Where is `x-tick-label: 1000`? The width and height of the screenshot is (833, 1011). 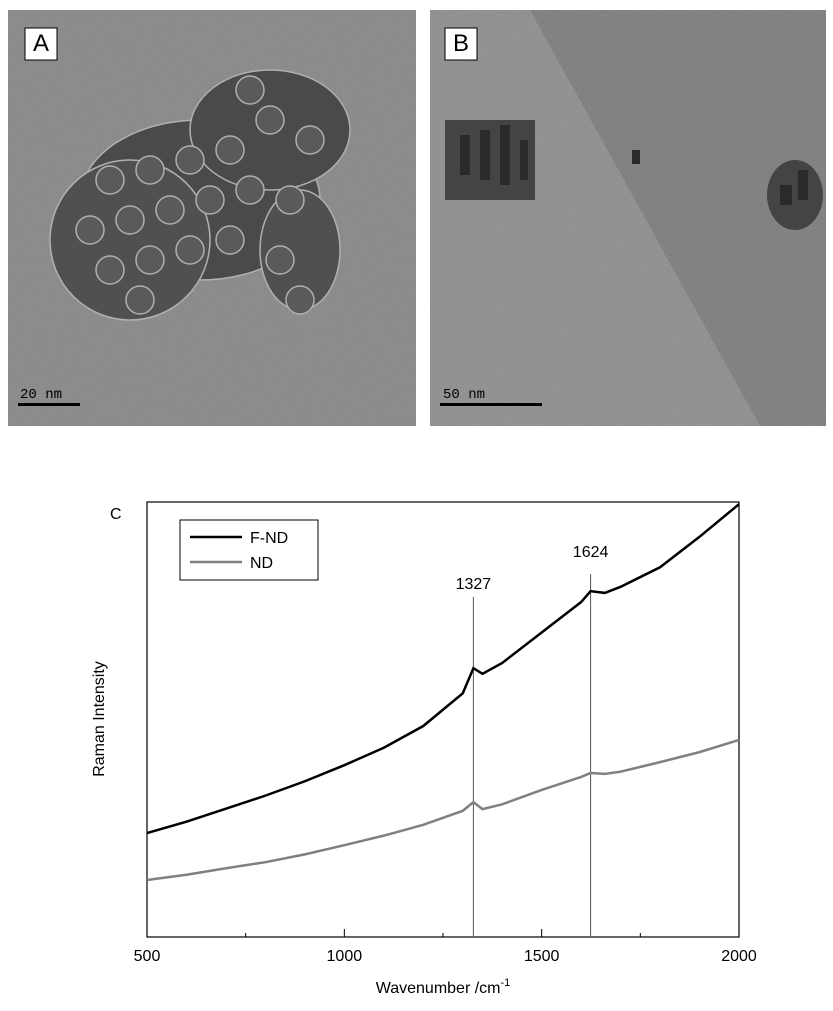
x-tick-label: 1000 is located at coordinates (345, 956).